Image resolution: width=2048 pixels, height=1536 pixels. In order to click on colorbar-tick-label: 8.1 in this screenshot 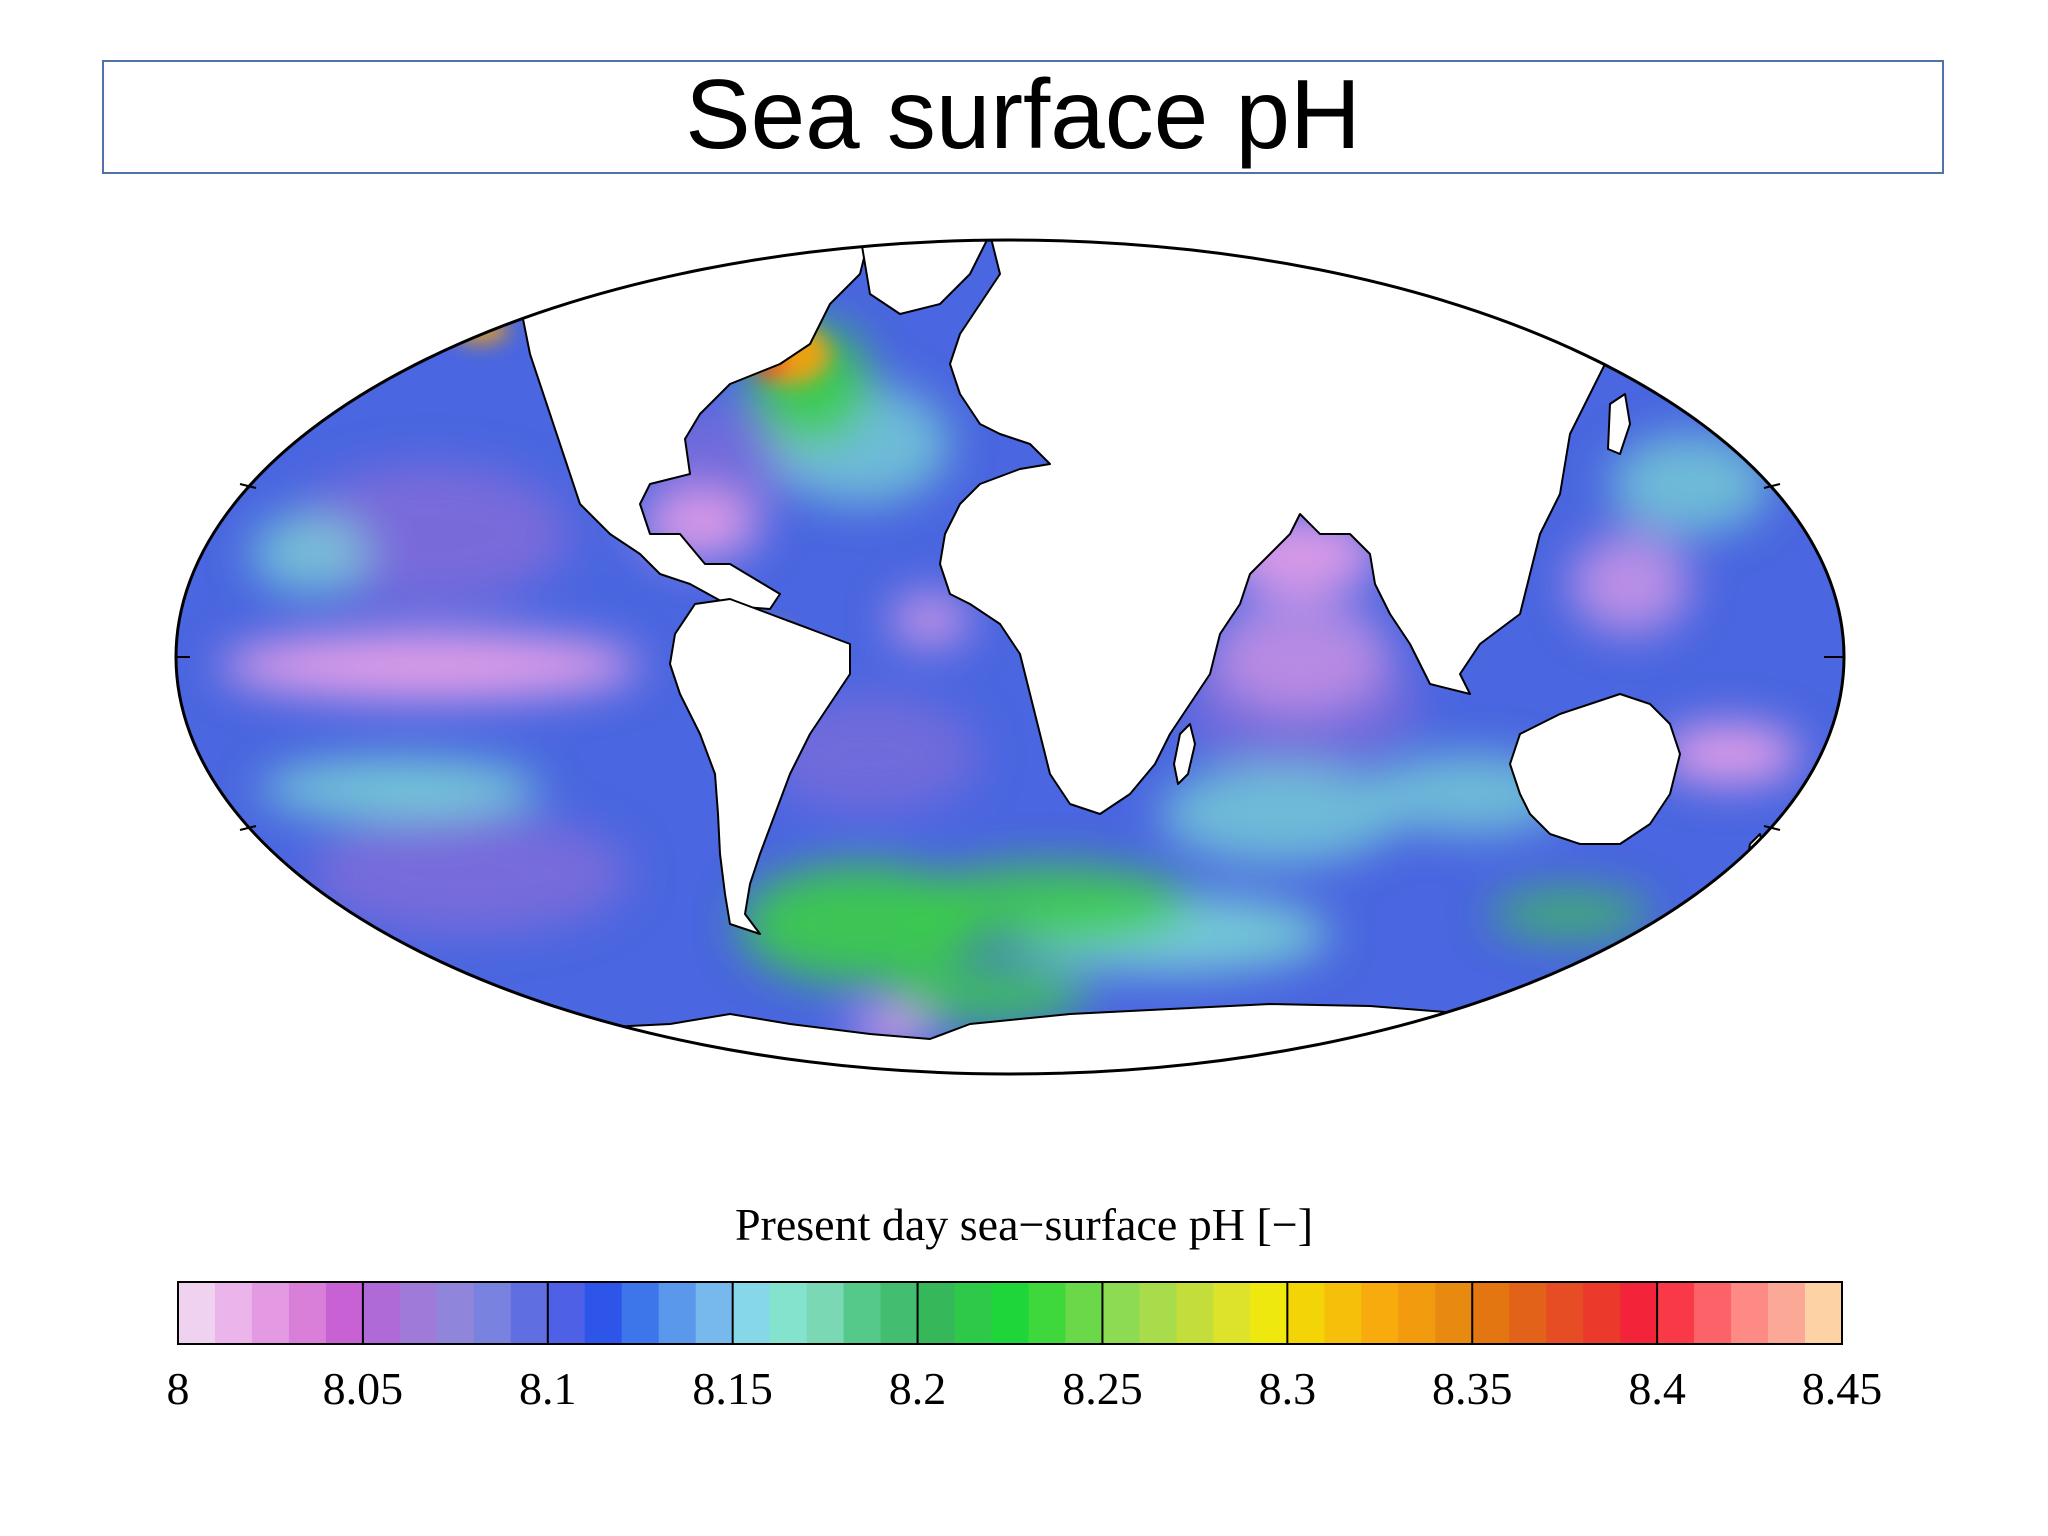, I will do `click(548, 1388)`.